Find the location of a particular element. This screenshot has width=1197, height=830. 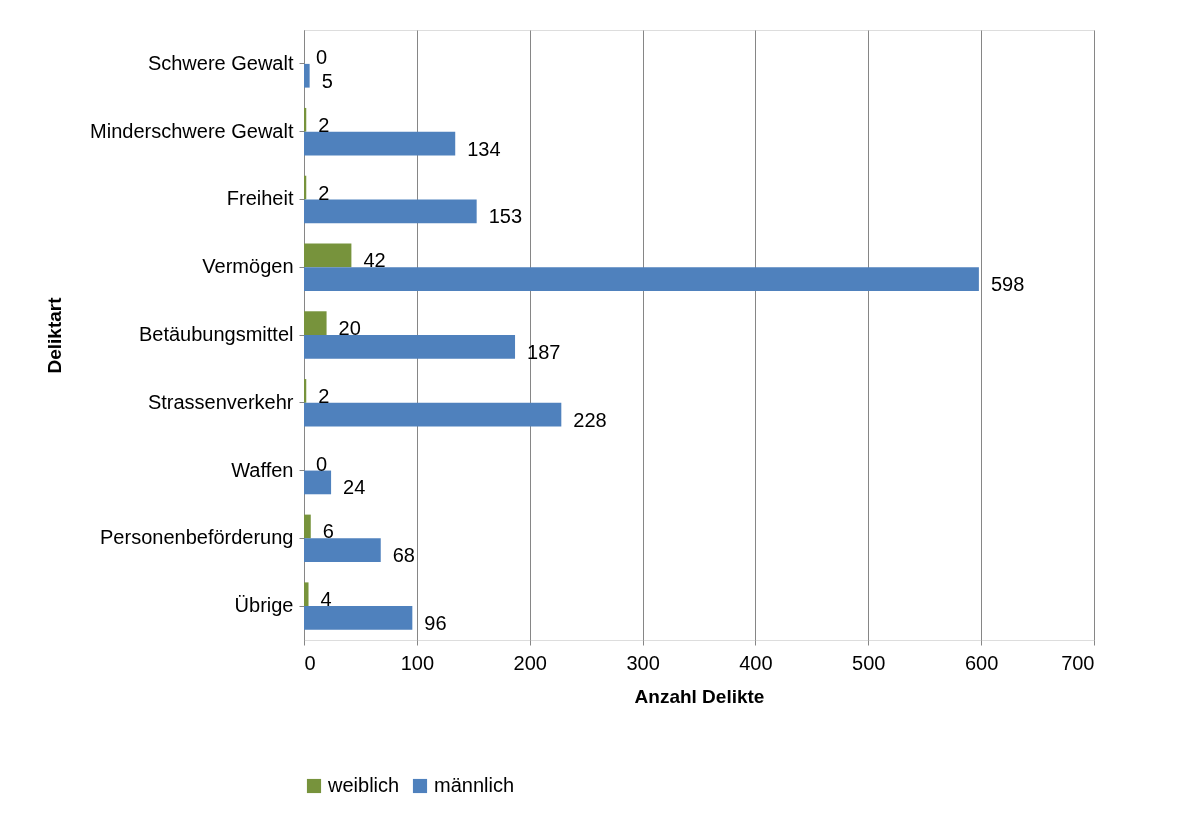

legend-label: männlich is located at coordinates (474, 785).